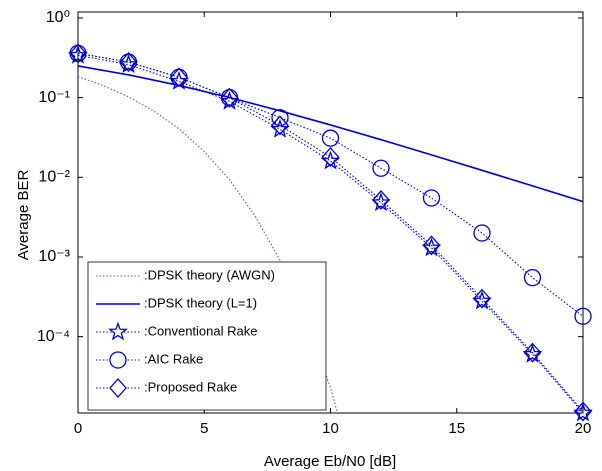 The height and width of the screenshot is (471, 602). What do you see at coordinates (200, 302) in the screenshot?
I see `legend-label: :DPSK theory (L=1)` at bounding box center [200, 302].